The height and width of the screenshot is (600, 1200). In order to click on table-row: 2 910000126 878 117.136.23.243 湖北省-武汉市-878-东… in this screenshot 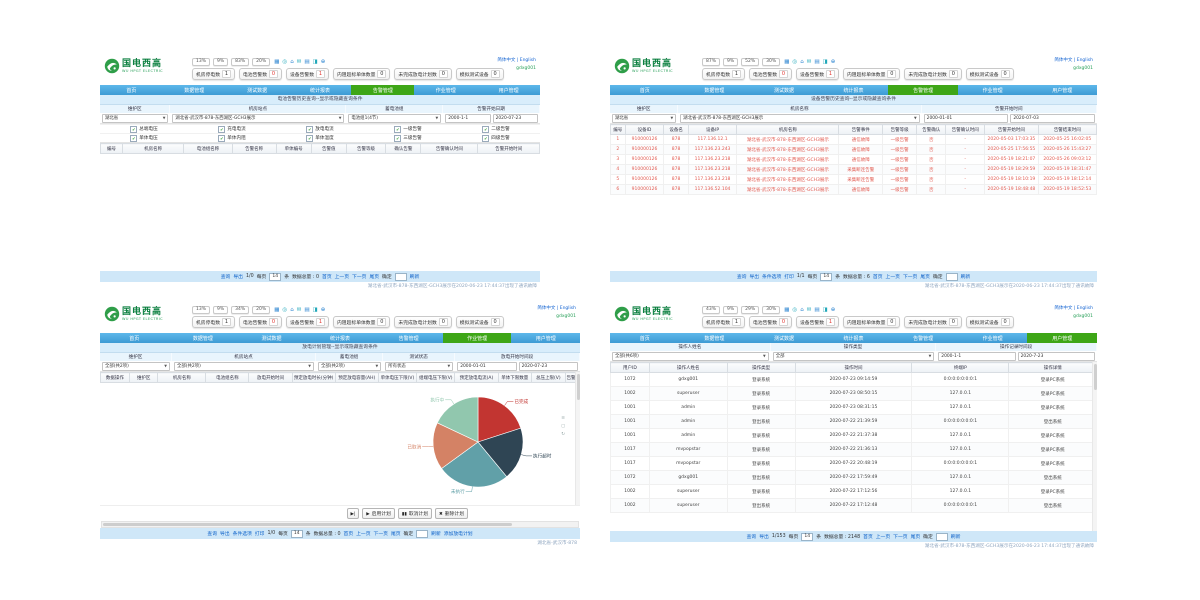, I will do `click(853, 149)`.